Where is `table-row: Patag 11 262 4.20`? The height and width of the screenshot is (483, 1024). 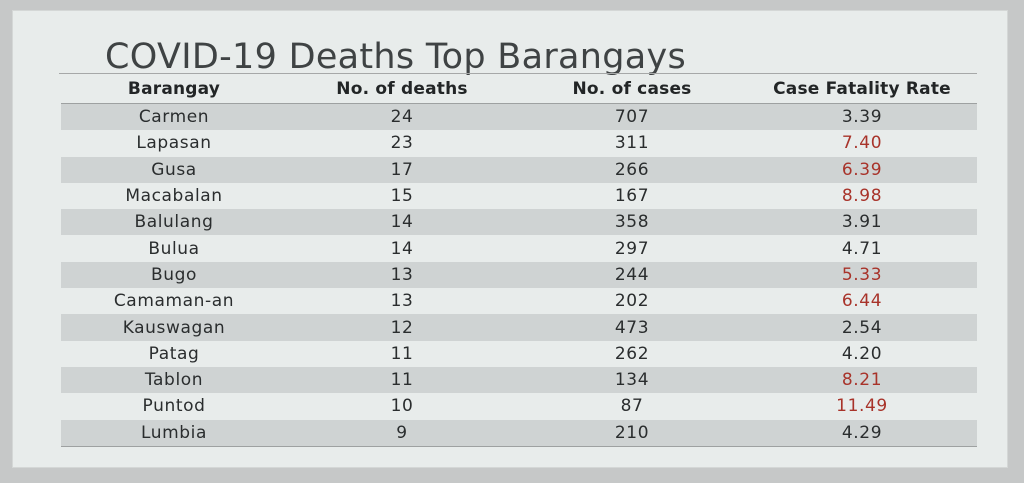 table-row: Patag 11 262 4.20 is located at coordinates (519, 354).